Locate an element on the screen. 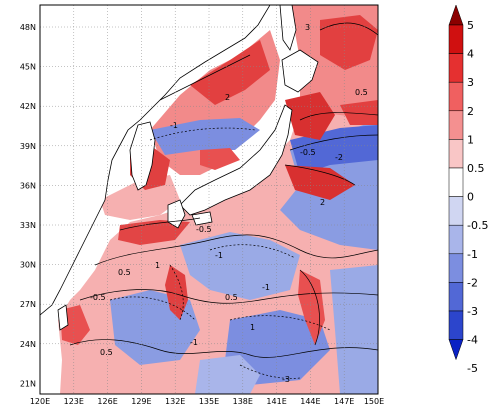 The height and width of the screenshot is (408, 499). colorbar-label: 1 is located at coordinates (470, 139).